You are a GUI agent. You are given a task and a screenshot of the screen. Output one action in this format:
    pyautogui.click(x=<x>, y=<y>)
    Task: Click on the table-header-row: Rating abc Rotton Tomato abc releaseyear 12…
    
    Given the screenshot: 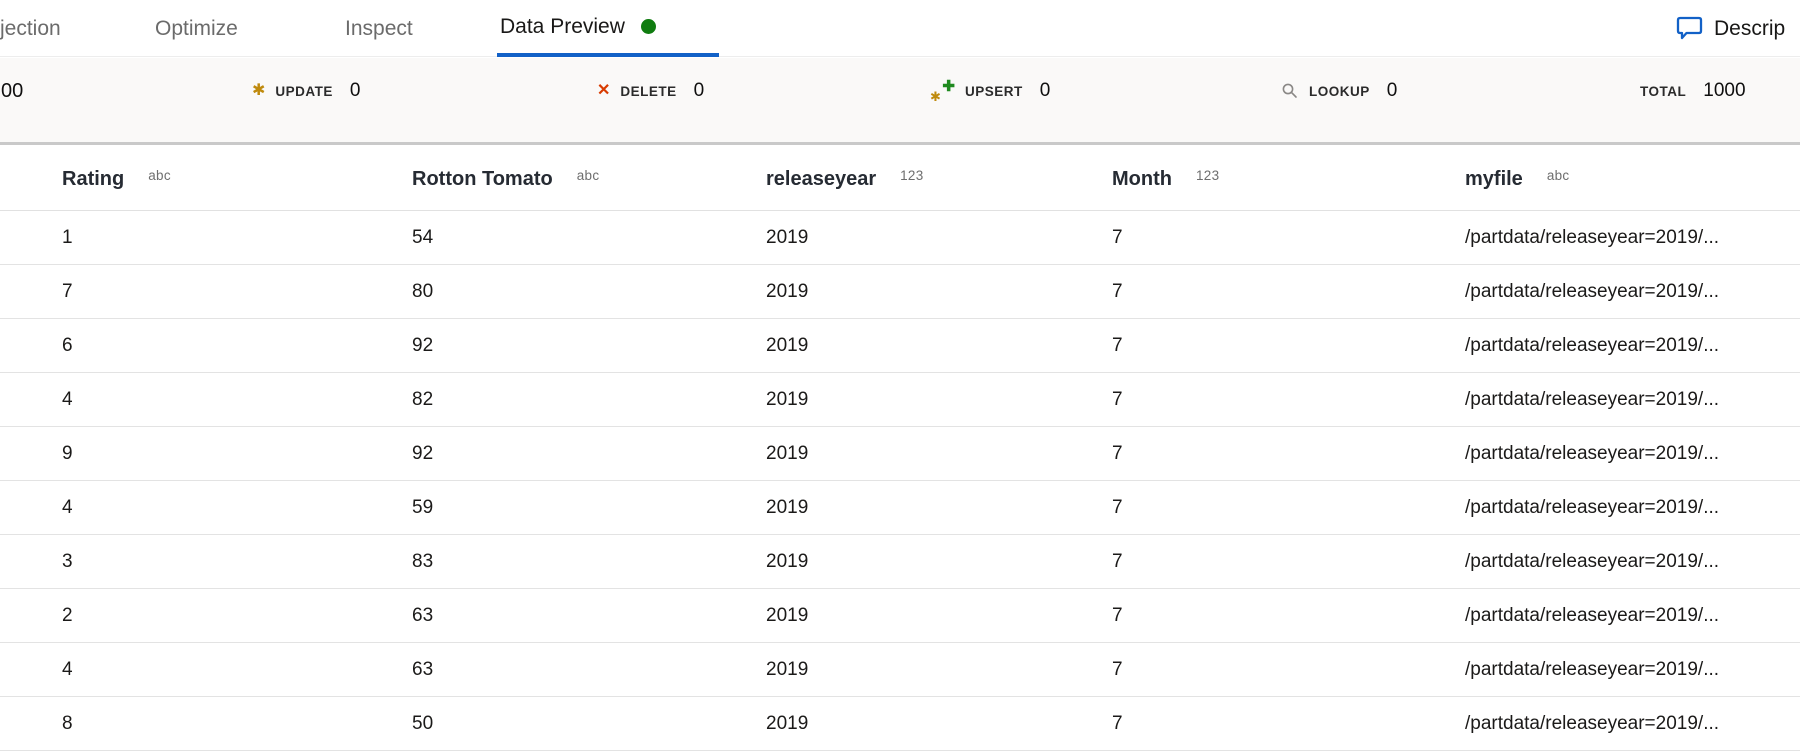 What is the action you would take?
    pyautogui.click(x=900, y=179)
    